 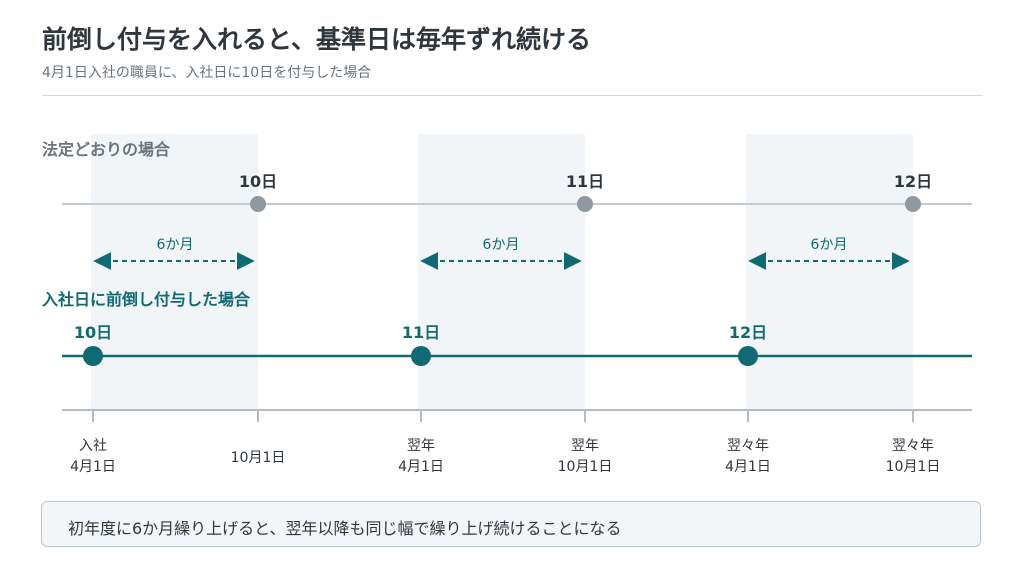 What do you see at coordinates (585, 181) in the screenshot?
I see `legal-grant-label-2: 11日` at bounding box center [585, 181].